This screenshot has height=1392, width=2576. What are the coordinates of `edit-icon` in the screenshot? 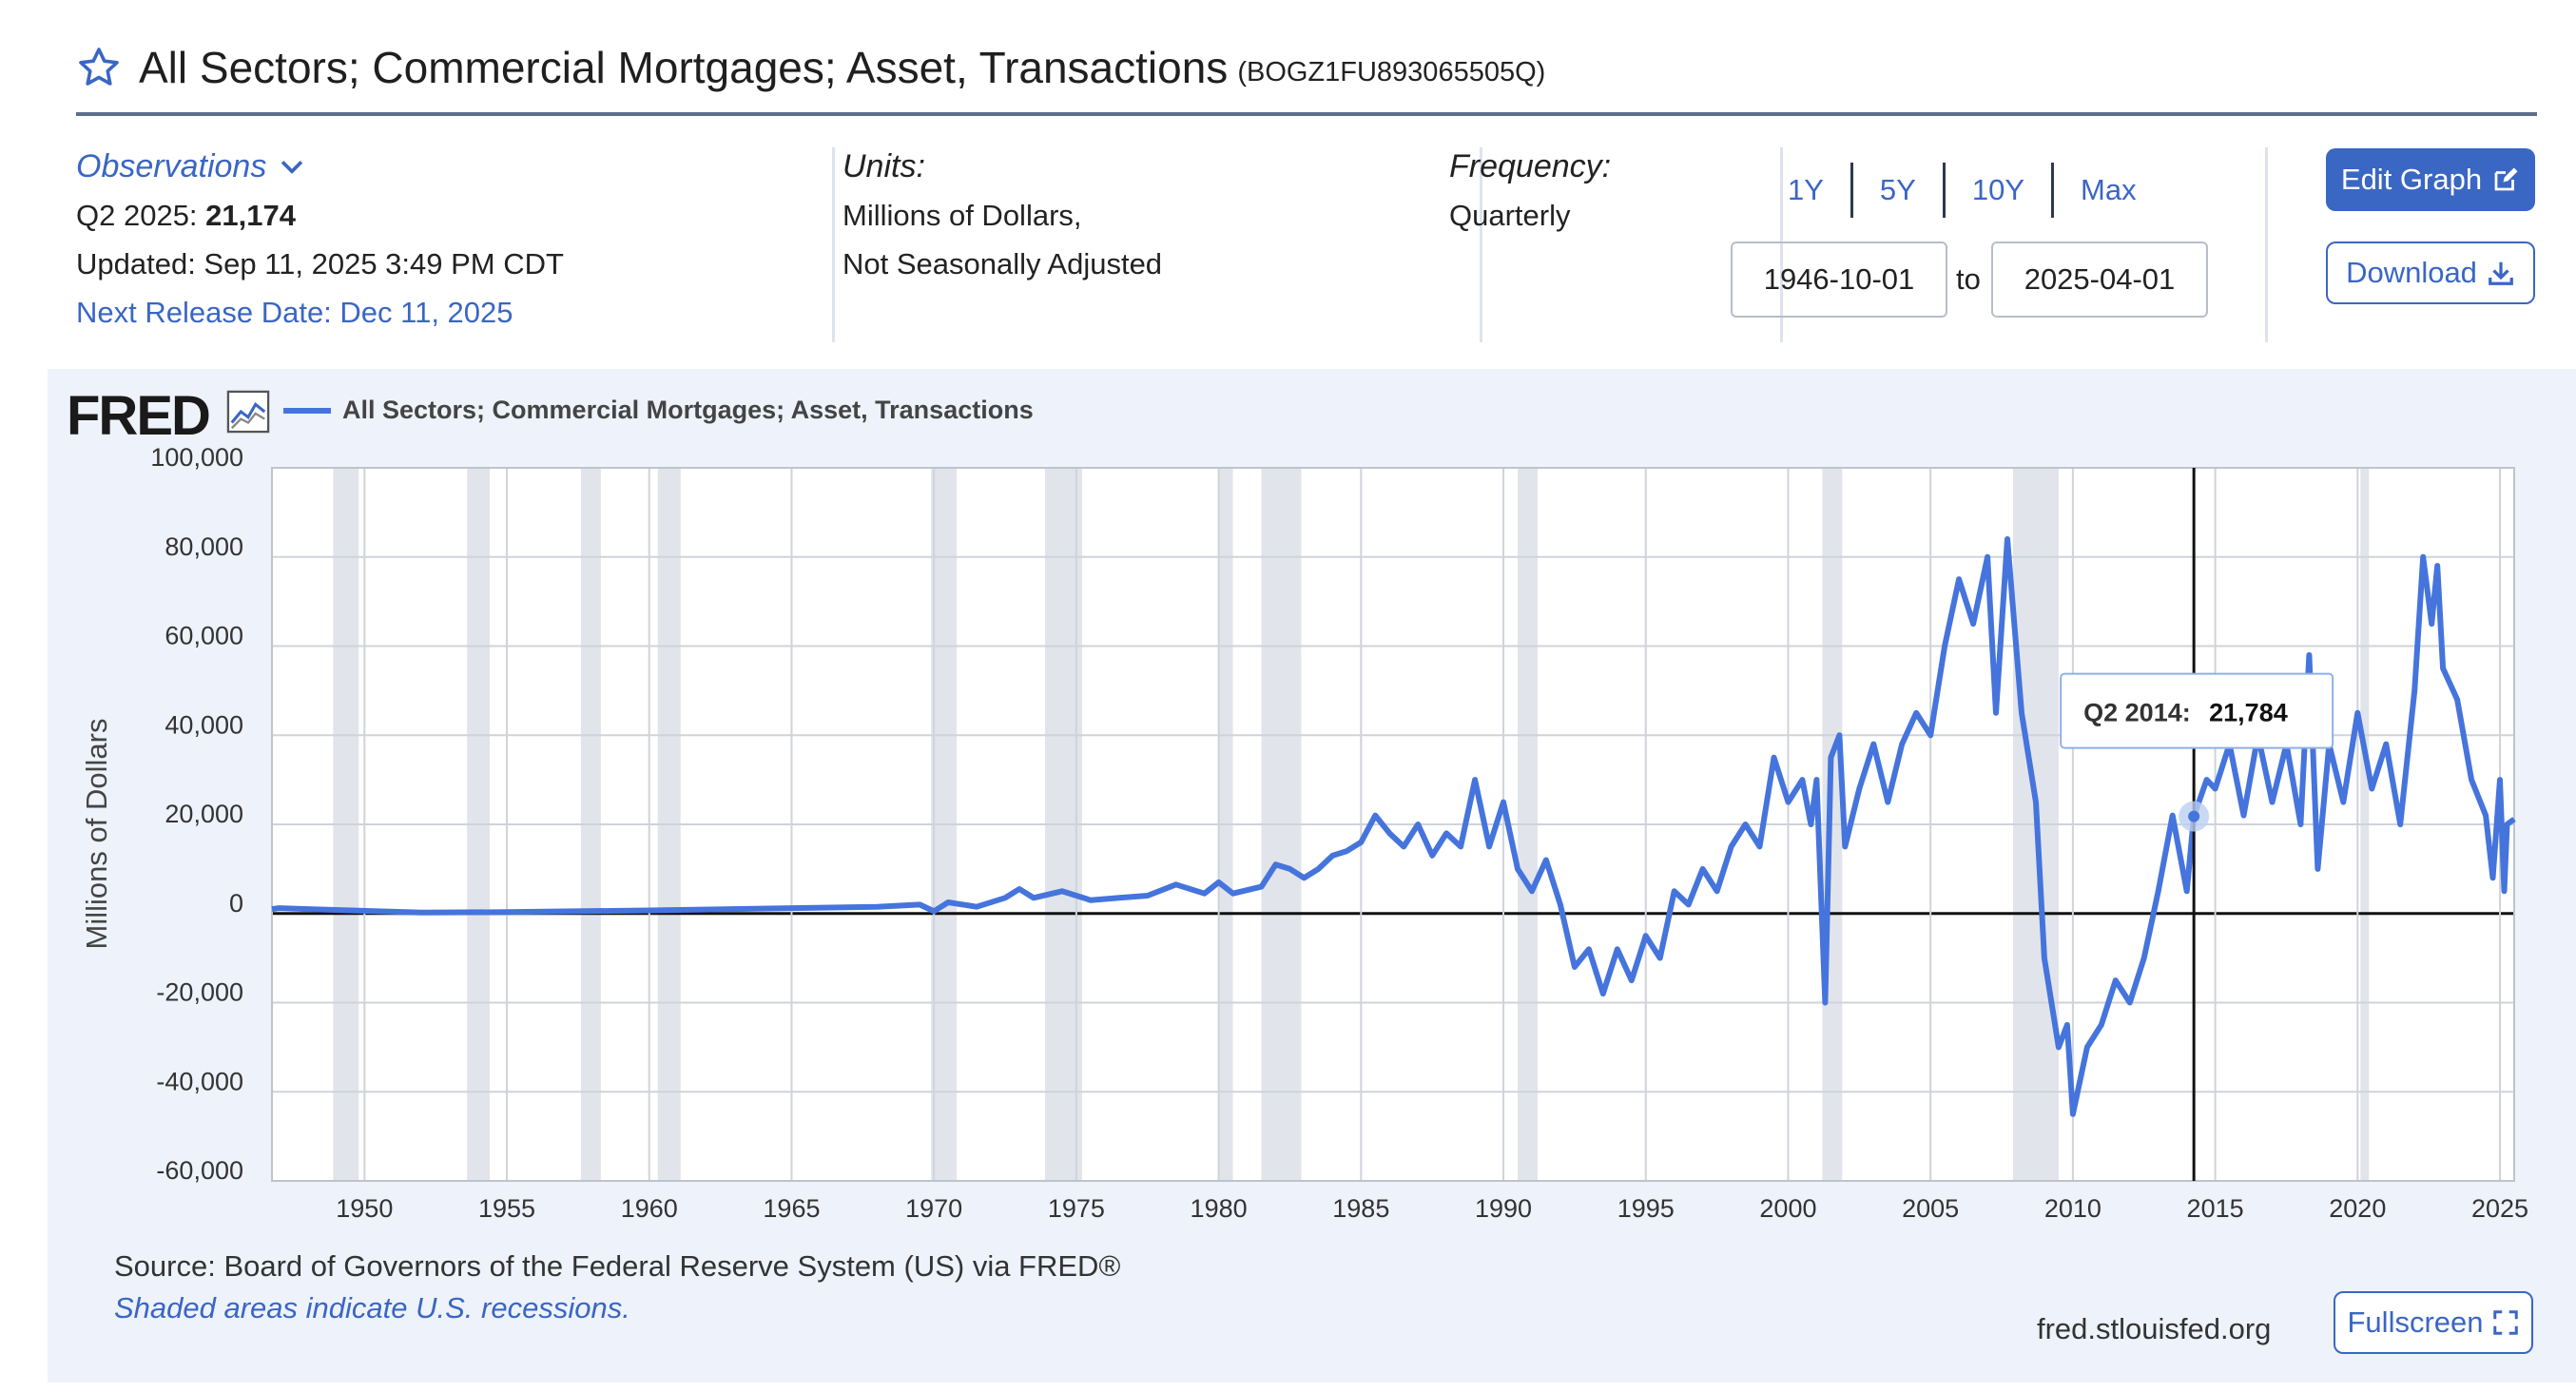 It's located at (2506, 179).